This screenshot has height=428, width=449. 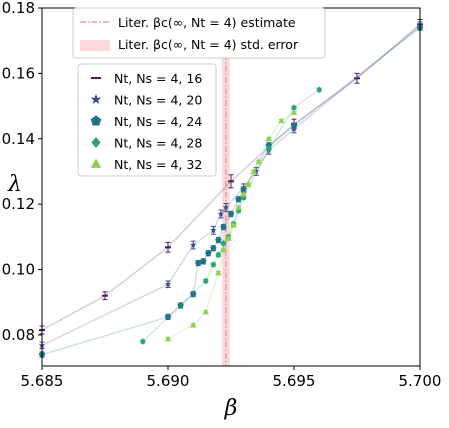 What do you see at coordinates (226, 187) in the screenshot?
I see `literature-error-band` at bounding box center [226, 187].